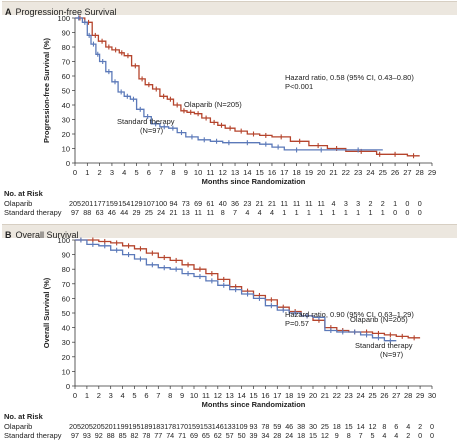  What do you see at coordinates (135, 426) in the screenshot?
I see `panel-b-risk-value: 195` at bounding box center [135, 426].